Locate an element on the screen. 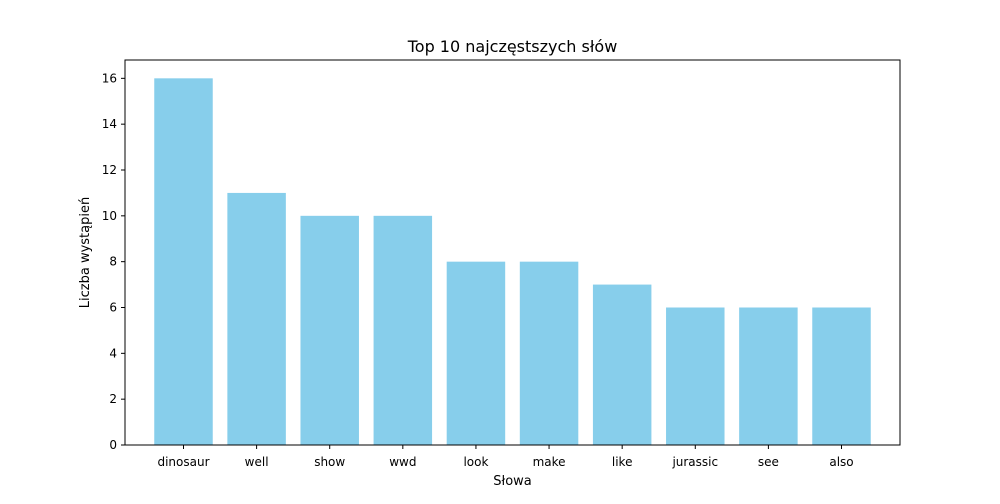 This screenshot has width=1000, height=504. y-tick-label: 8 is located at coordinates (113, 262).